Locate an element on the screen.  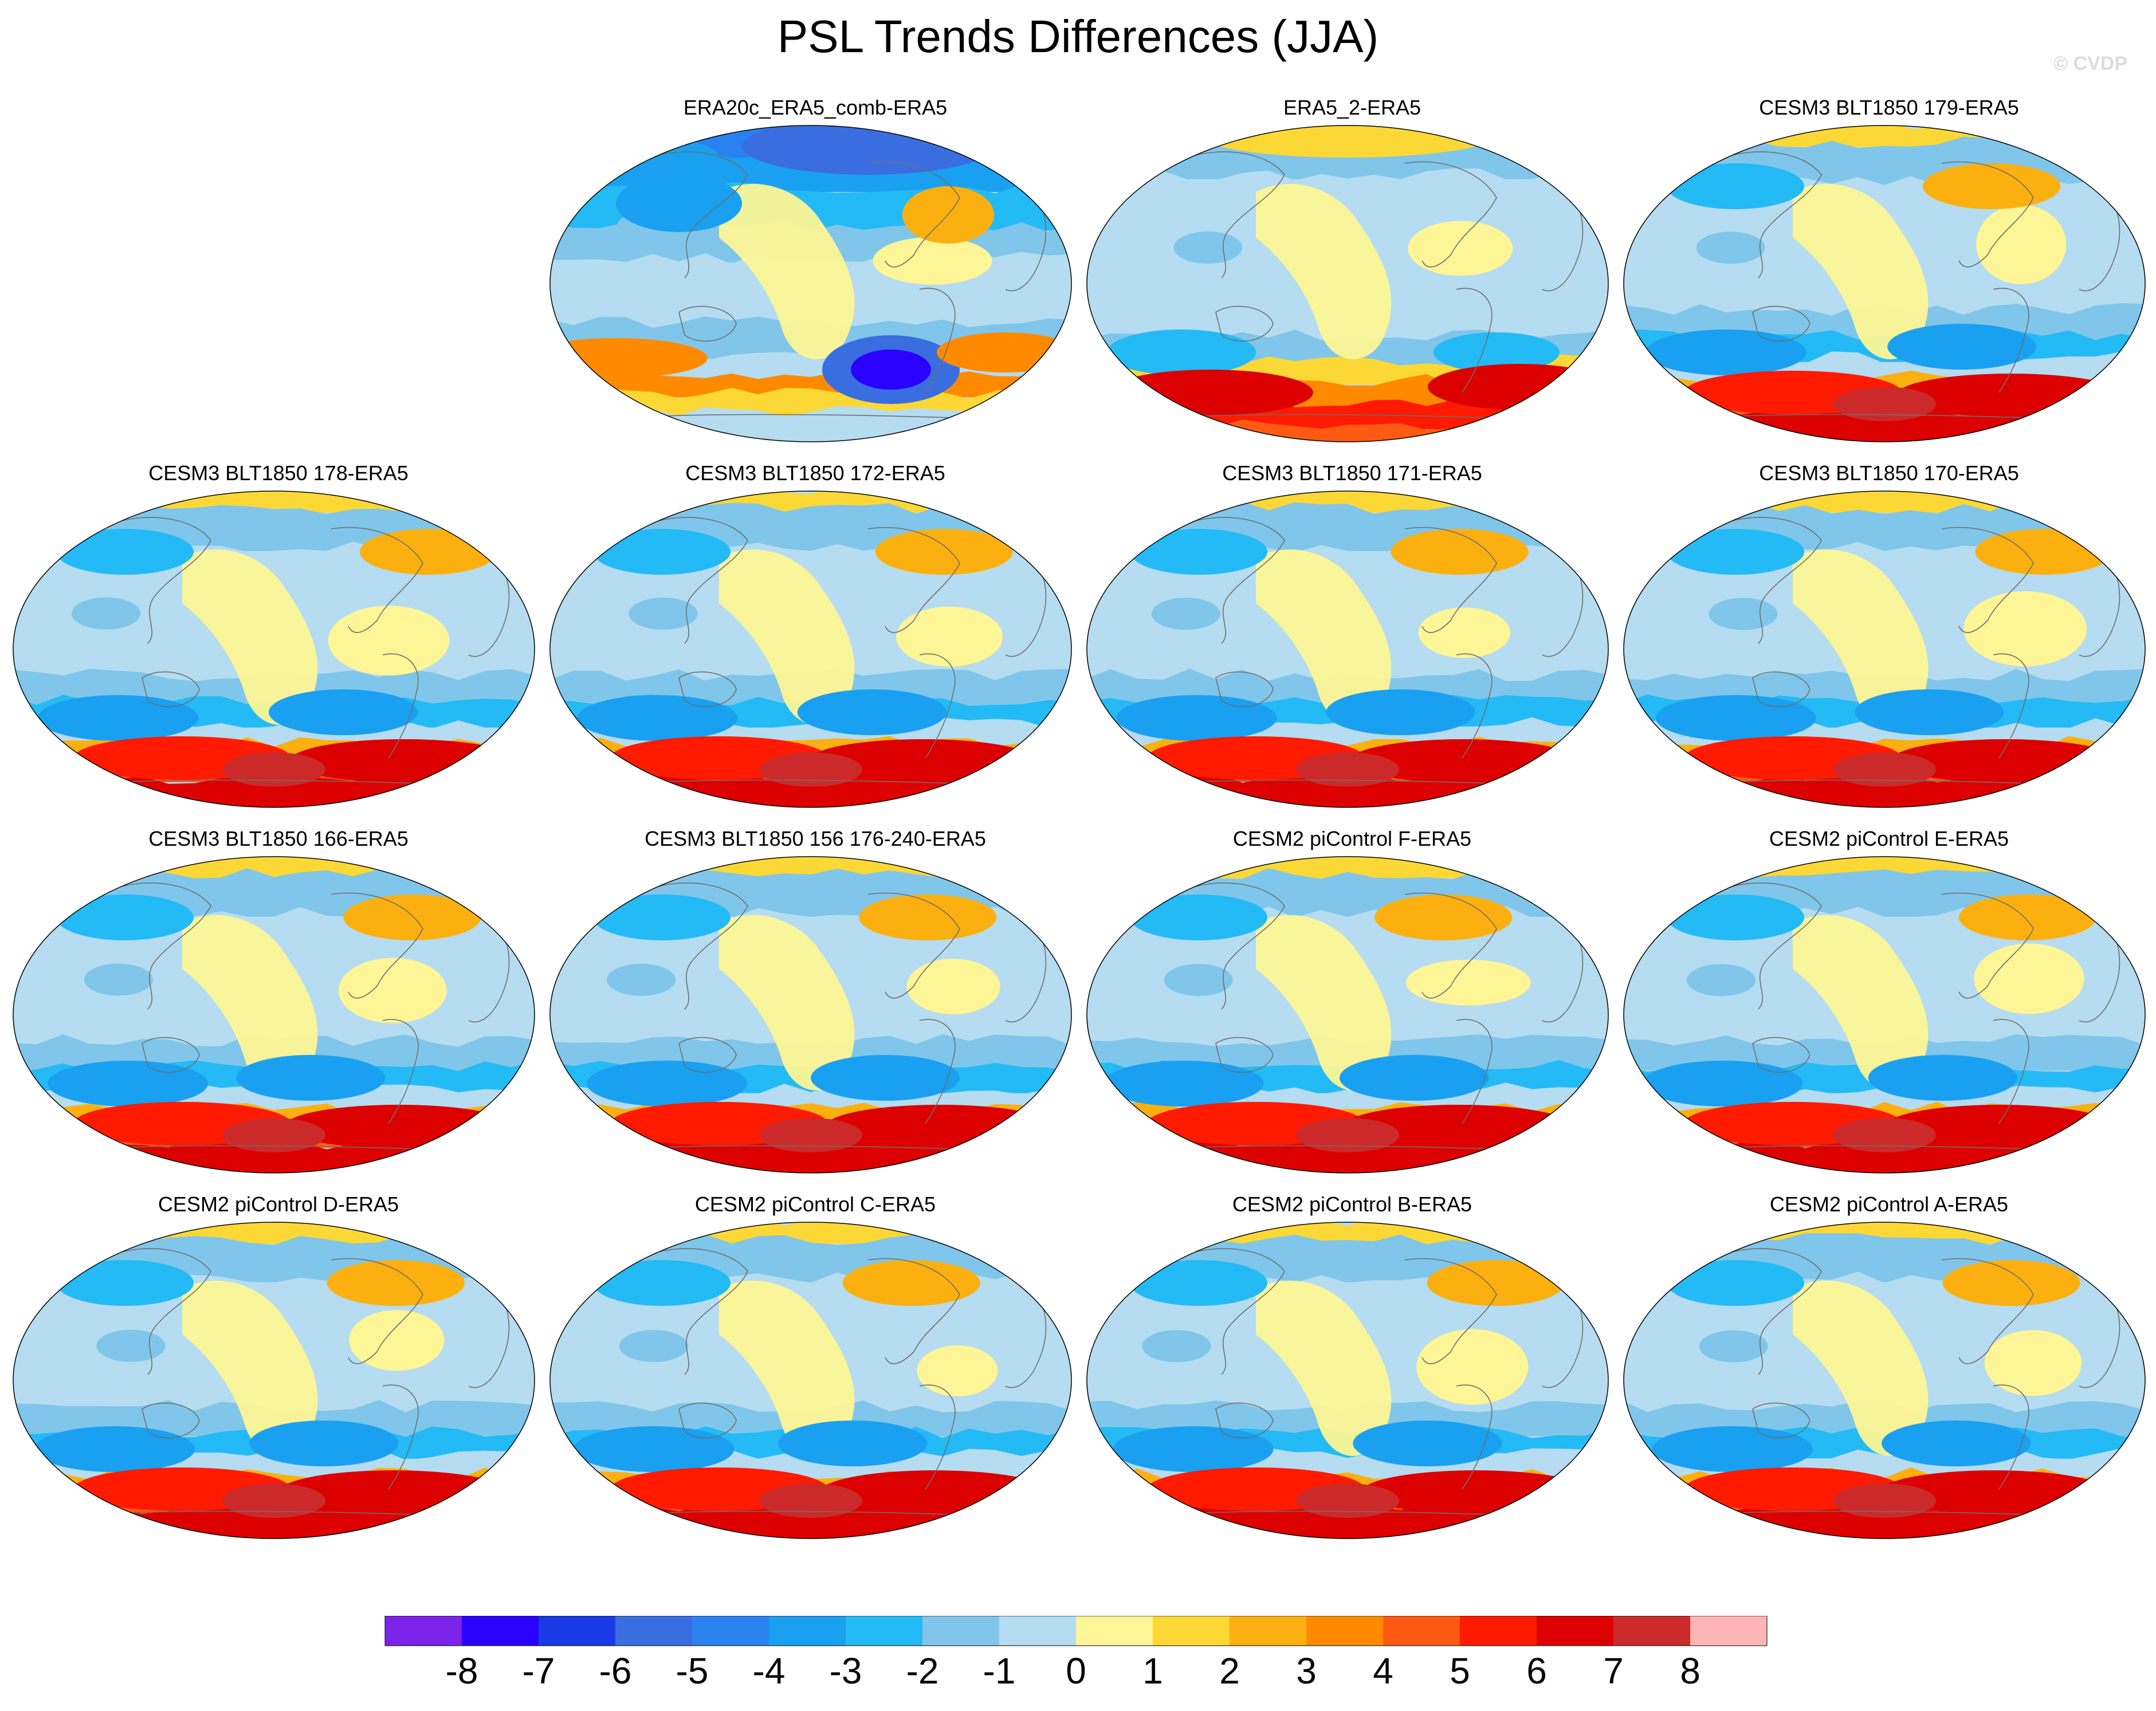
map-panel: ERA5_2-ERA5 is located at coordinates (1352, 278).